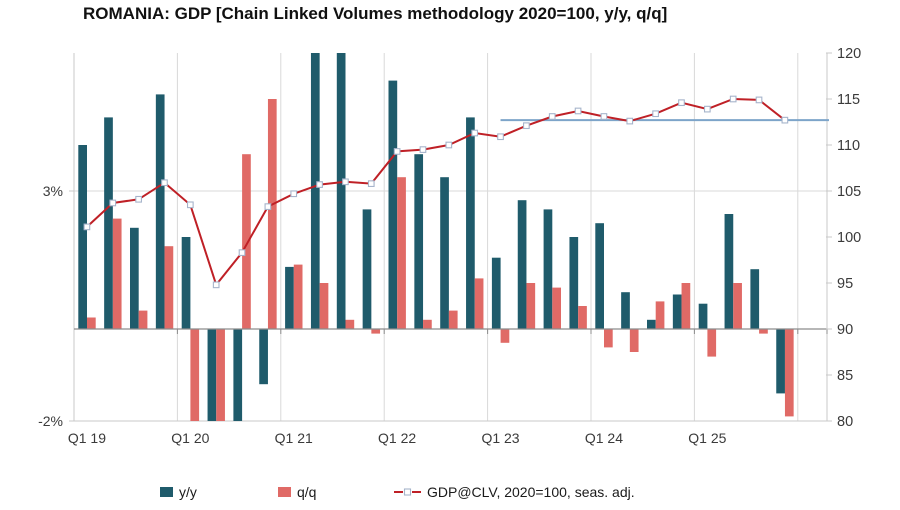  What do you see at coordinates (845, 330) in the screenshot?
I see `right-axis-label: 90` at bounding box center [845, 330].